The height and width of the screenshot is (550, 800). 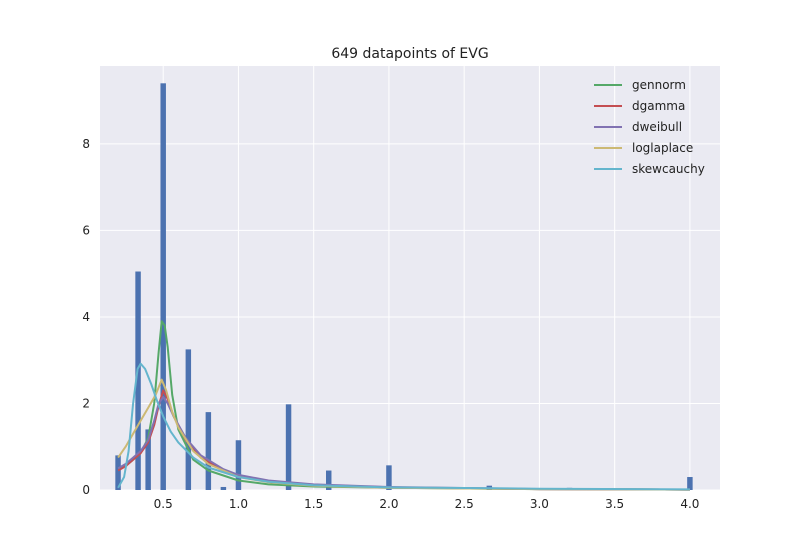 I want to click on y-tick-label-1: 2, so click(x=86, y=403).